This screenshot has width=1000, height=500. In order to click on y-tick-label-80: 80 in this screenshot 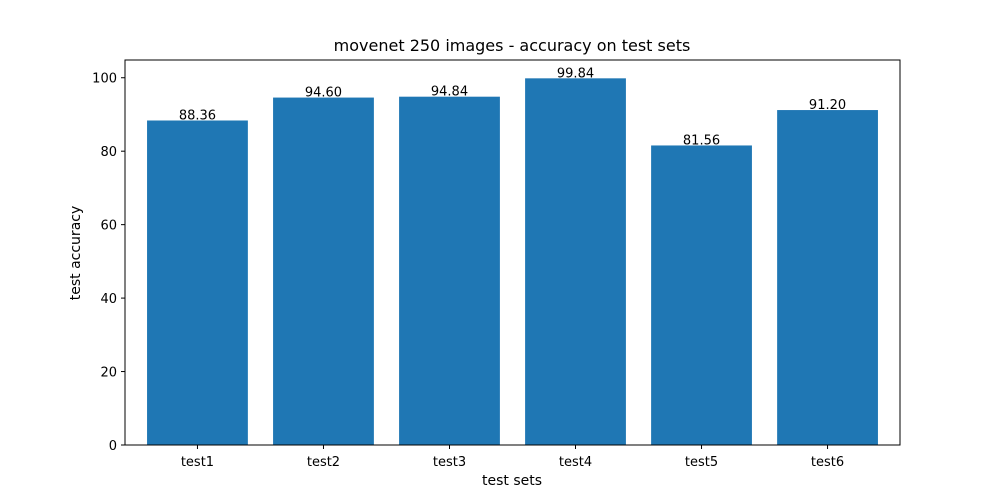, I will do `click(108, 152)`.